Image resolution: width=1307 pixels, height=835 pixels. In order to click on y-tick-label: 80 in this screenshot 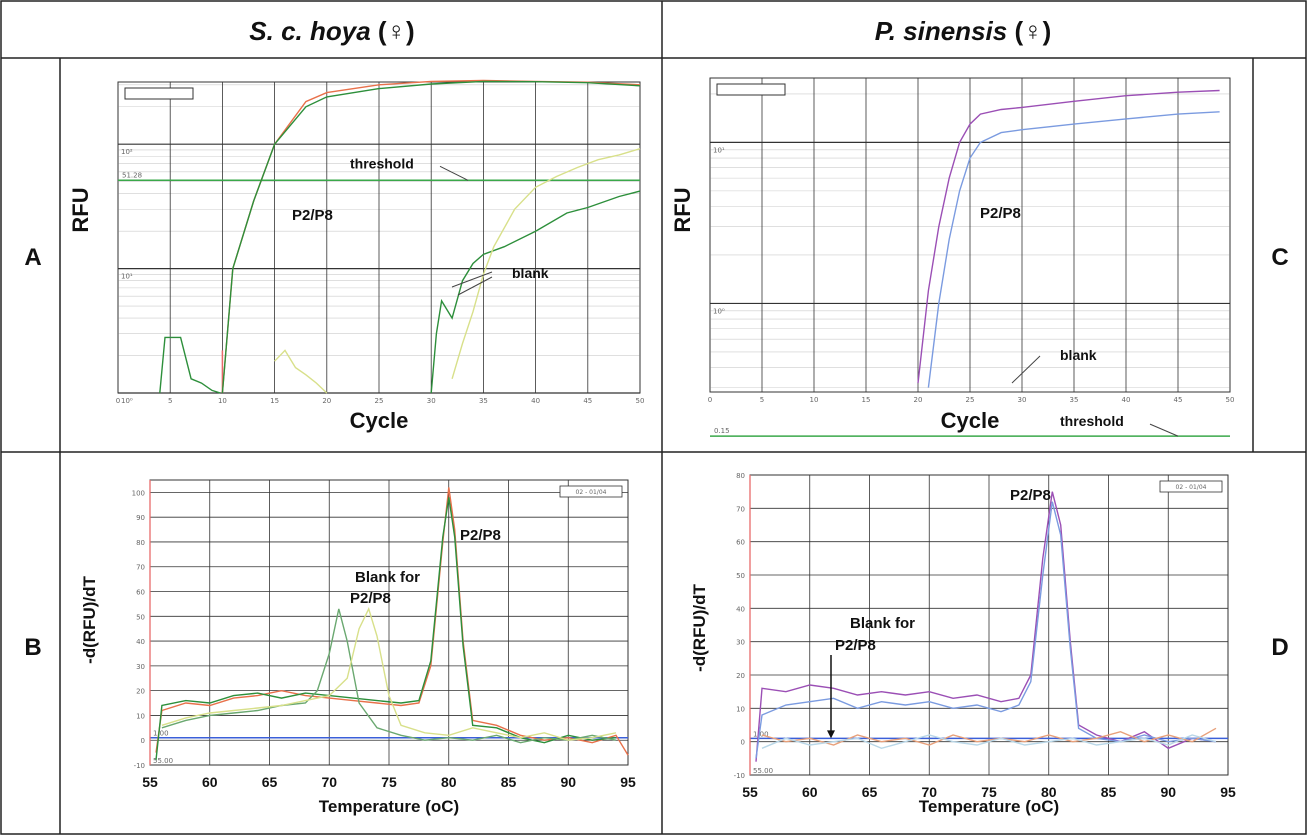, I will do `click(740, 476)`.